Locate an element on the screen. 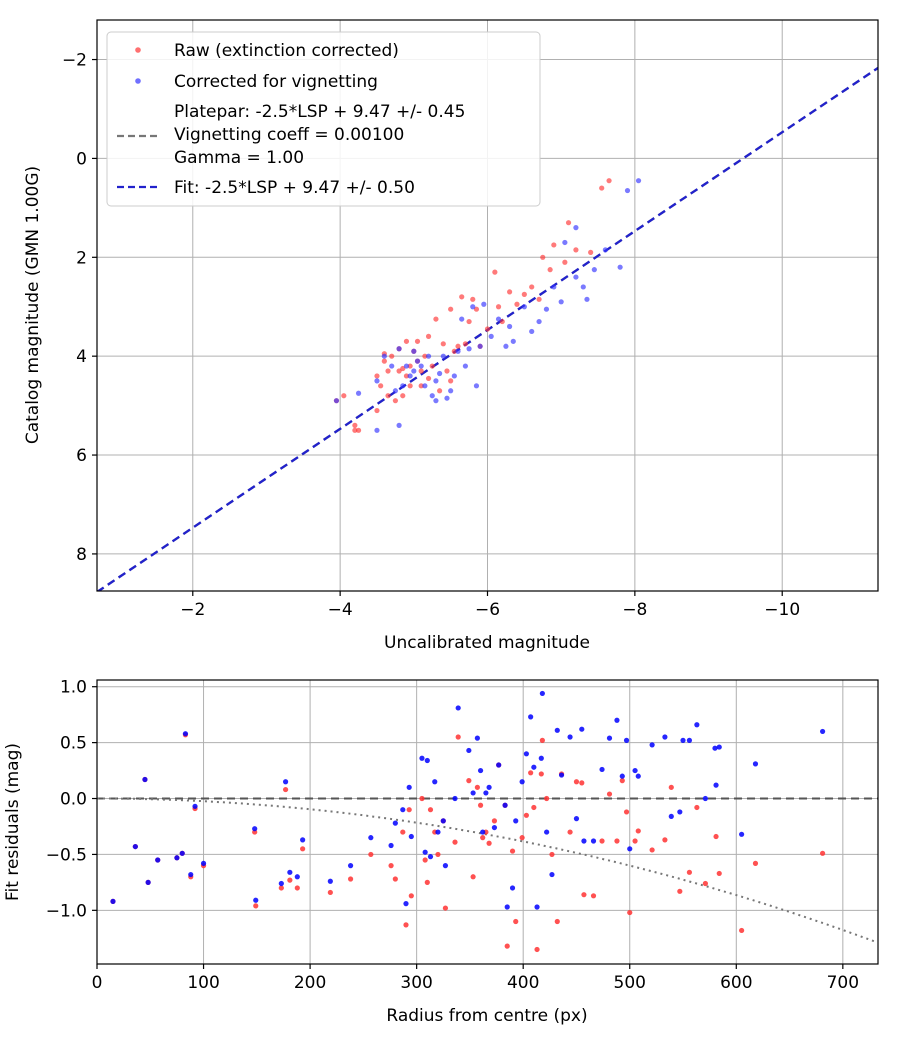 This screenshot has height=1050, width=900. y-tick-label: −1.0 is located at coordinates (66, 911).